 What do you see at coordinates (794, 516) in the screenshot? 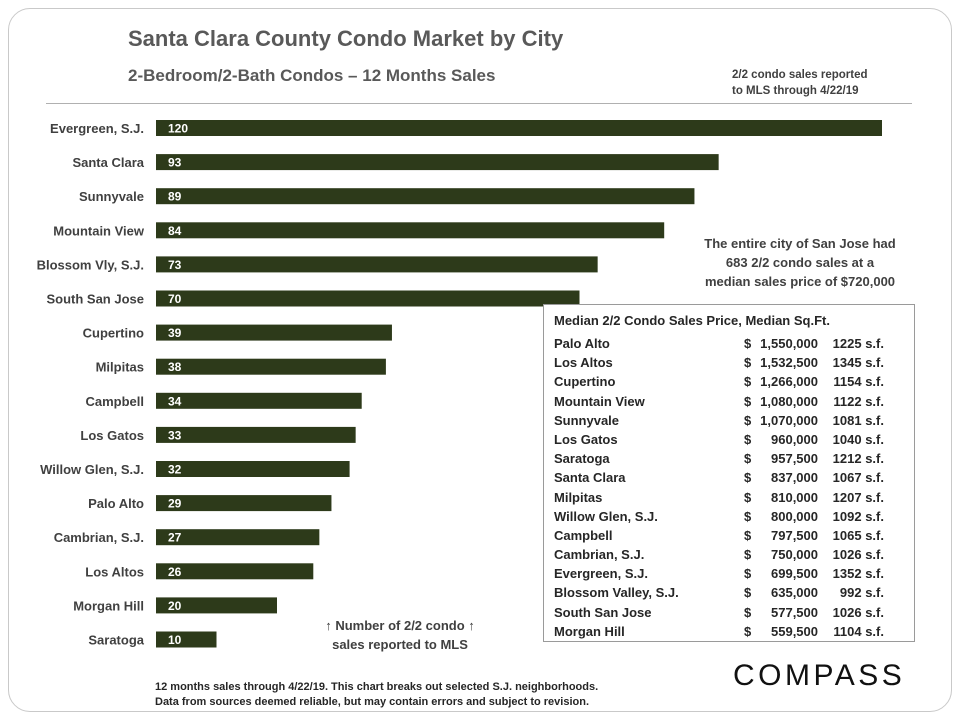
I see `price-row-price: 800,000` at bounding box center [794, 516].